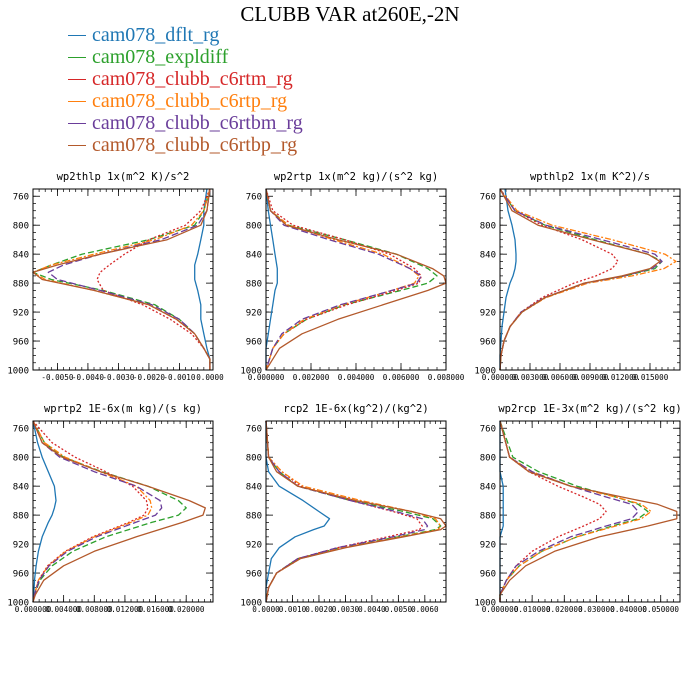 Image resolution: width=700 pixels, height=700 pixels. I want to click on panel-title: wp2rtp 1x(m^2 kg)/(s^2 kg), so click(356, 177).